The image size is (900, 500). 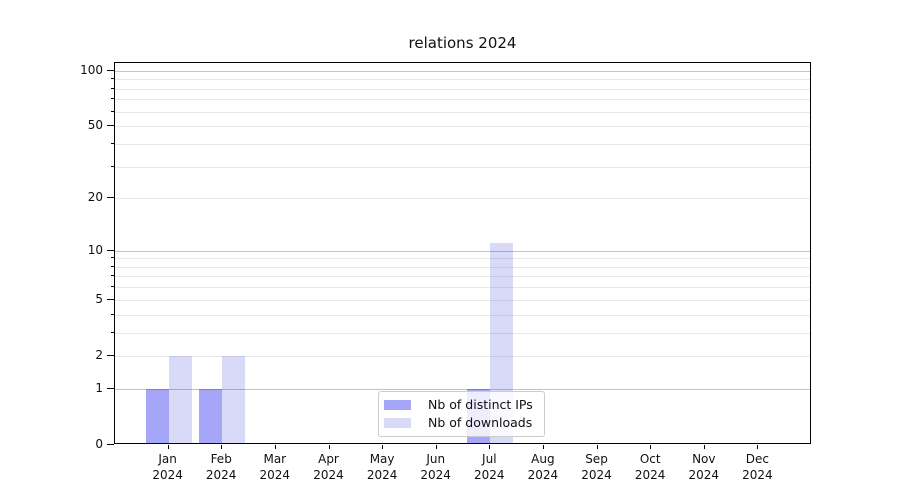 What do you see at coordinates (650, 467) in the screenshot?
I see `x-tick-label: Oct 2024` at bounding box center [650, 467].